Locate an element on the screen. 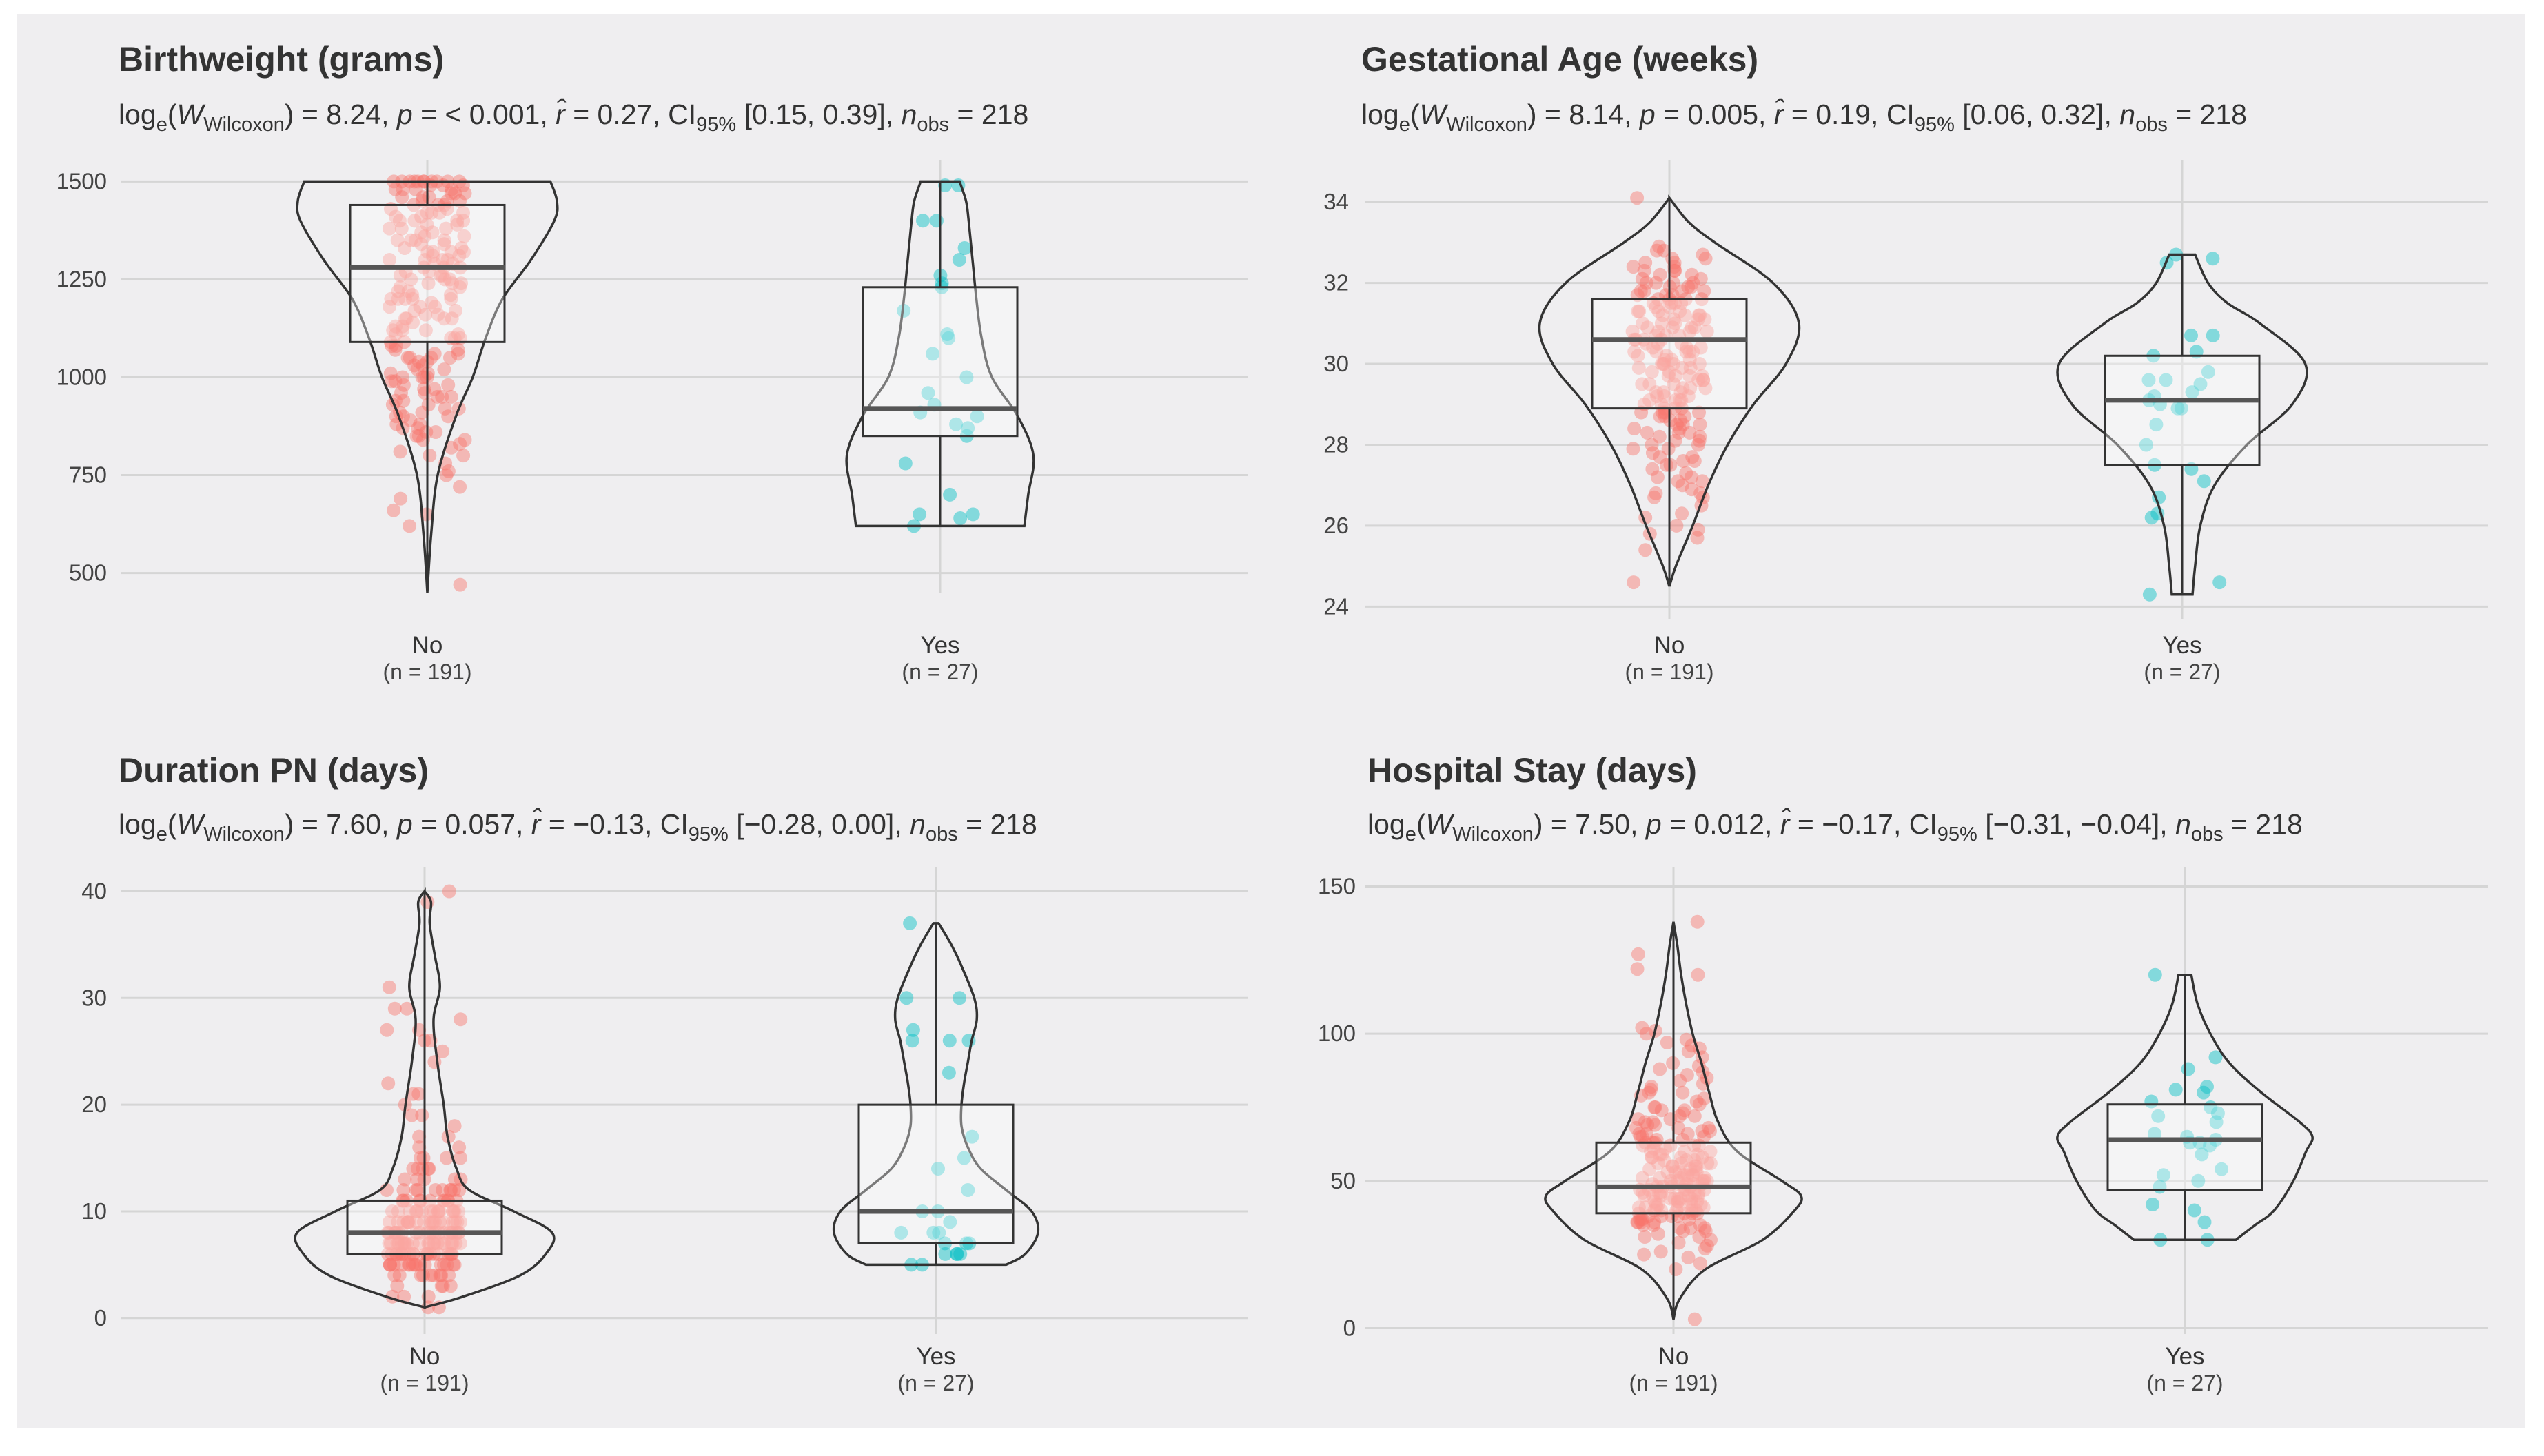 The width and height of the screenshot is (2544, 1456). y-tick-label: 150 is located at coordinates (1337, 886).